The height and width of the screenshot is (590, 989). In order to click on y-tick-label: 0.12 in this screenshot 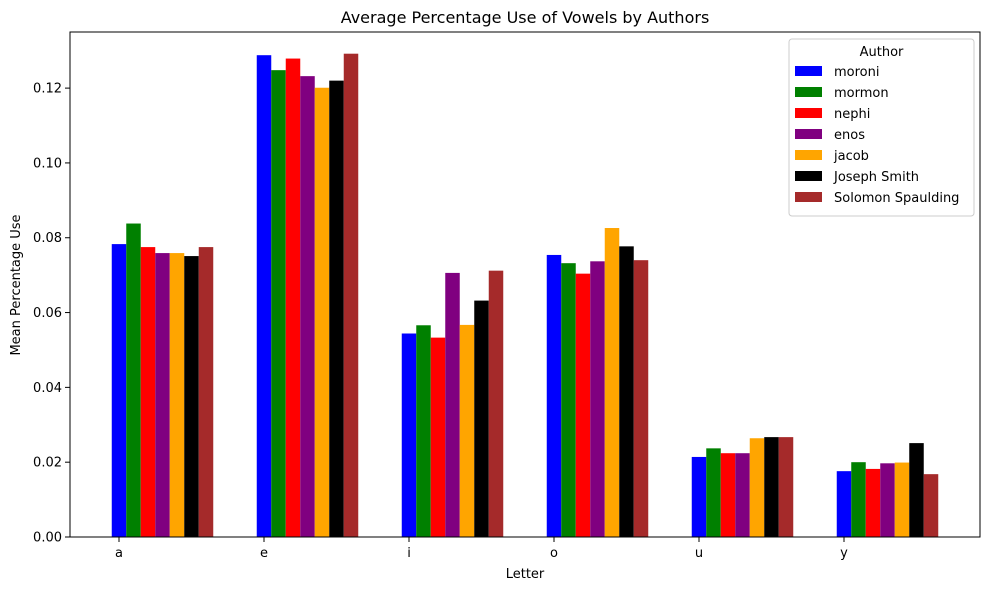, I will do `click(47, 89)`.